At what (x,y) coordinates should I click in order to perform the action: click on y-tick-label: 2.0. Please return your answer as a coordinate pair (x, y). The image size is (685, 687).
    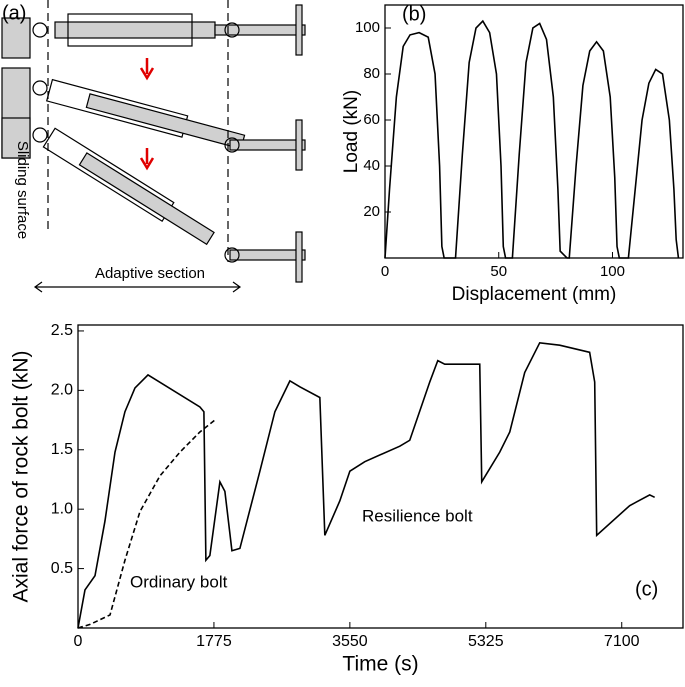
    Looking at the image, I should click on (62, 390).